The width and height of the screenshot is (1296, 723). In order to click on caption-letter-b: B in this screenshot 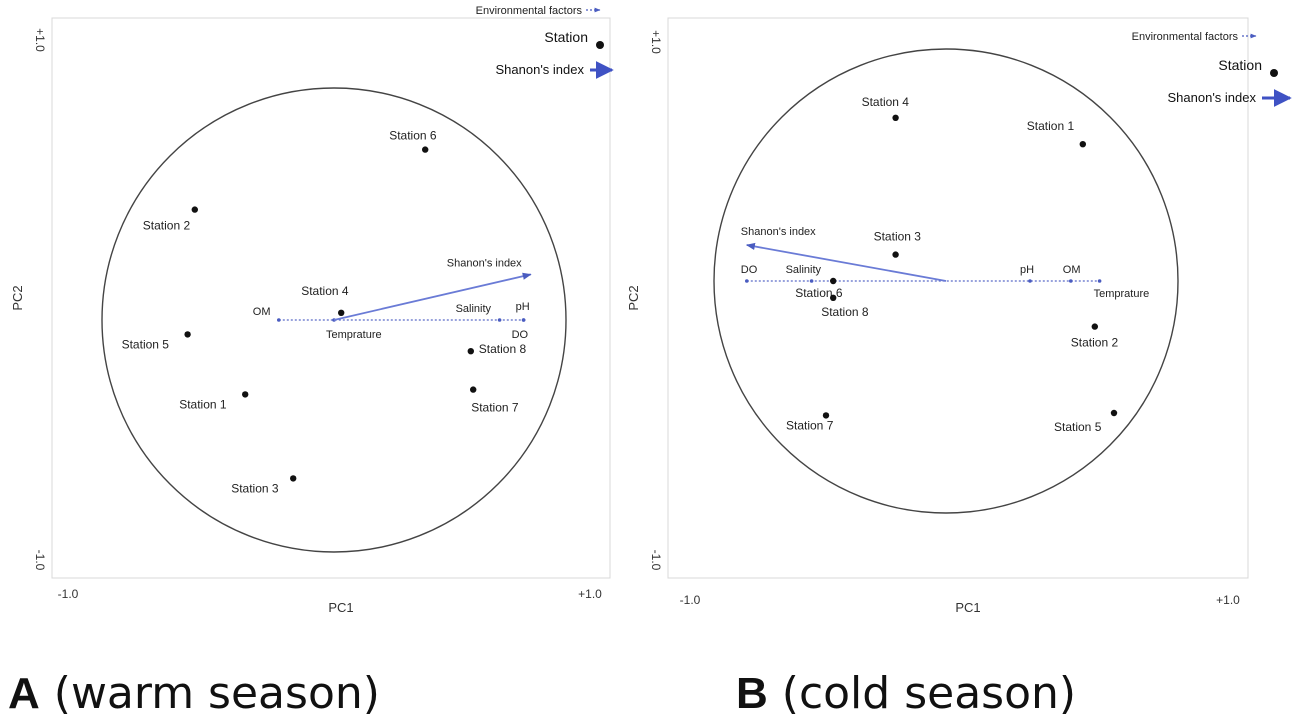, I will do `click(752, 693)`.